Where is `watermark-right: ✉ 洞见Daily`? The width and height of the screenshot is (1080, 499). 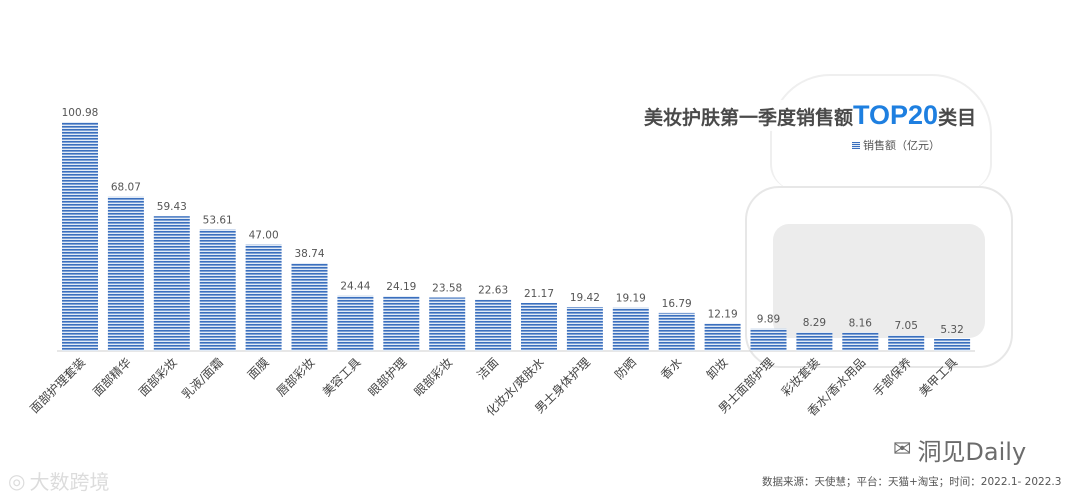 watermark-right: ✉ 洞见Daily is located at coordinates (959, 449).